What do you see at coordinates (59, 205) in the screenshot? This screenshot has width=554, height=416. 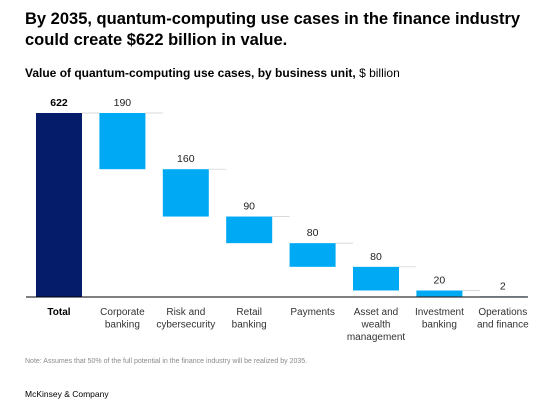 I see `total-bar` at bounding box center [59, 205].